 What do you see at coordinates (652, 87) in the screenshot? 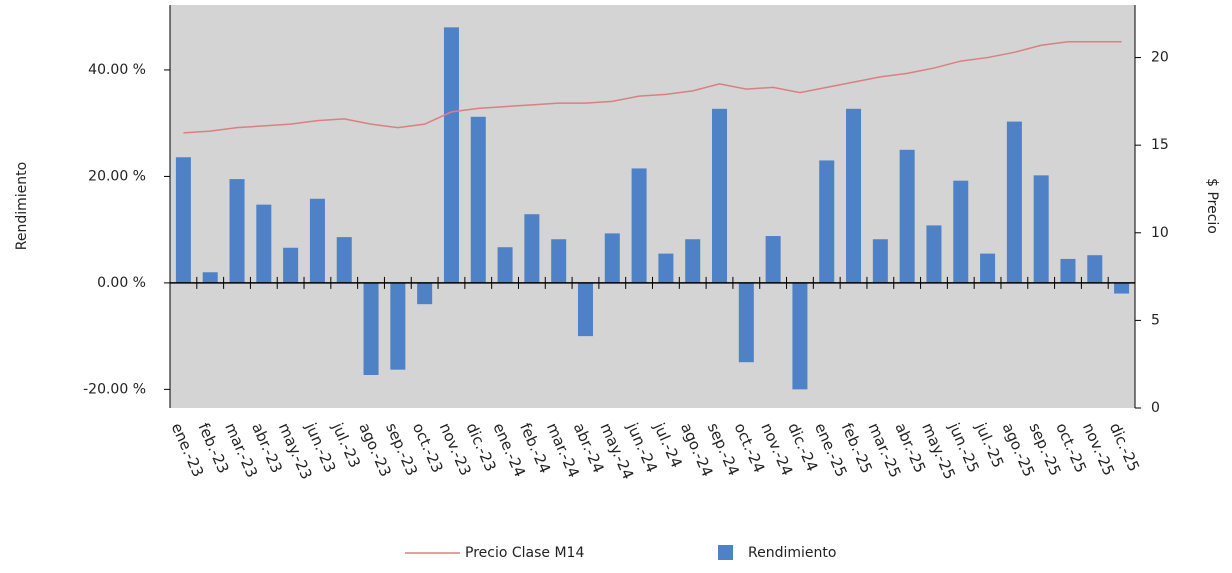
I see `price-line` at bounding box center [652, 87].